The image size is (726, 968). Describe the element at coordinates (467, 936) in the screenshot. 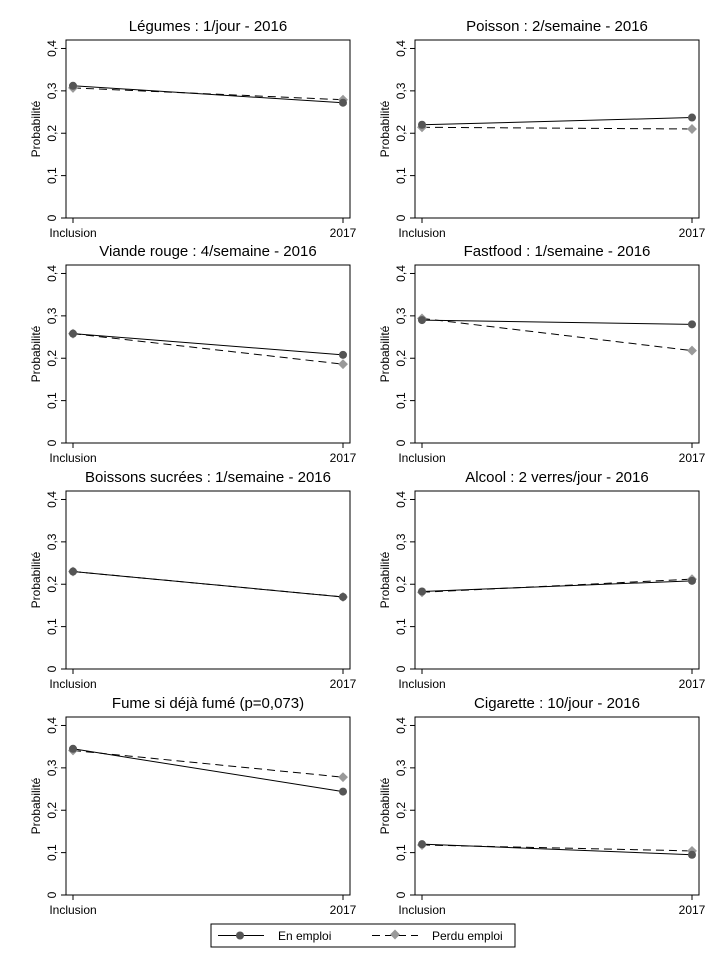

I see `legend-label-perdu-emploi: Perdu emploi` at that location.